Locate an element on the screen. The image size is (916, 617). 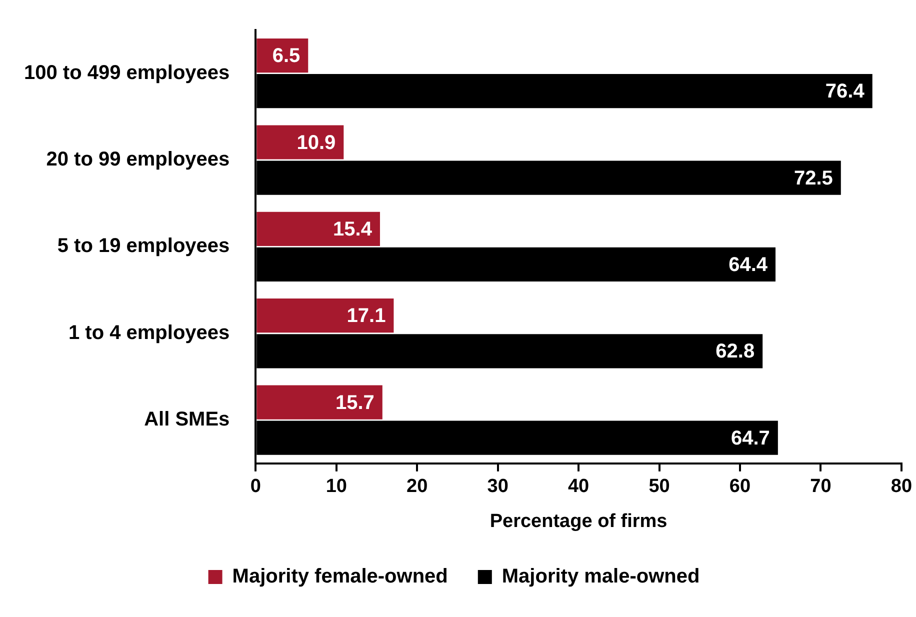
x-tick-label: 20 is located at coordinates (417, 487).